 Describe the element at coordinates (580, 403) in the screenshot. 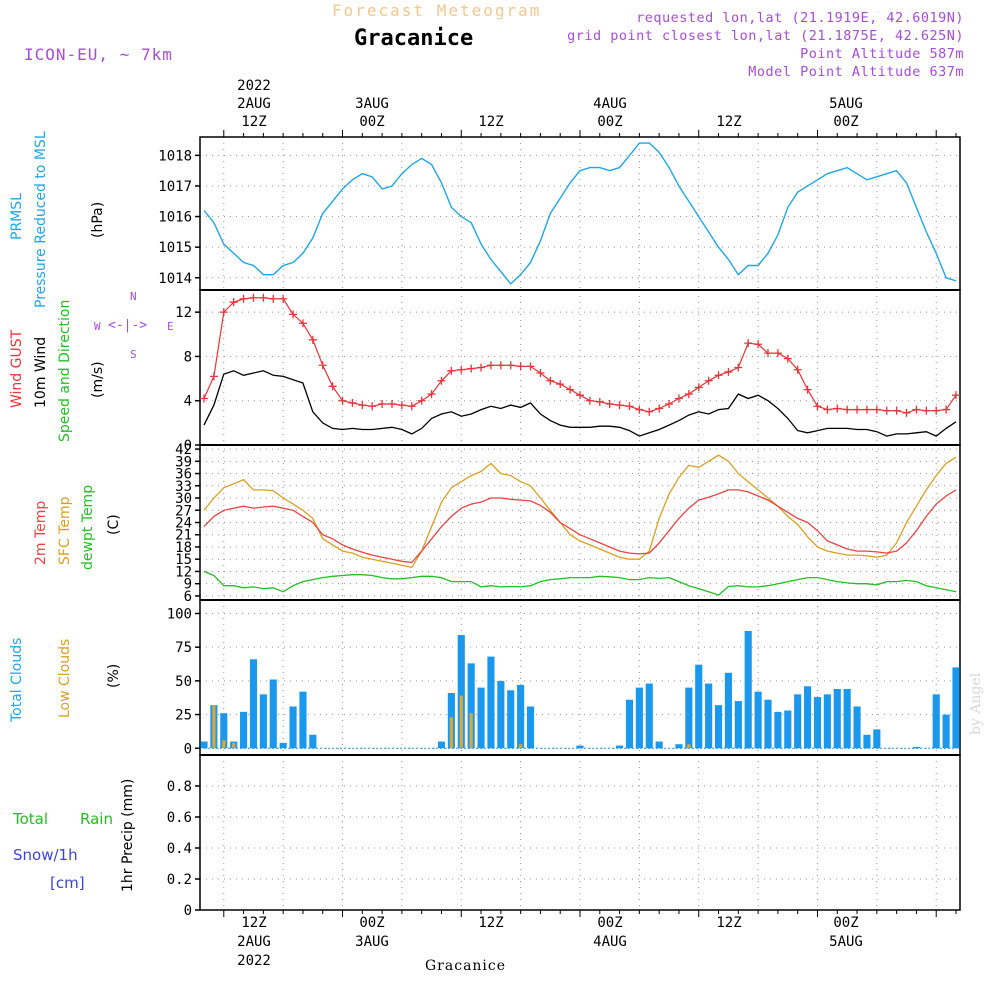

I see `wind10m-line` at that location.